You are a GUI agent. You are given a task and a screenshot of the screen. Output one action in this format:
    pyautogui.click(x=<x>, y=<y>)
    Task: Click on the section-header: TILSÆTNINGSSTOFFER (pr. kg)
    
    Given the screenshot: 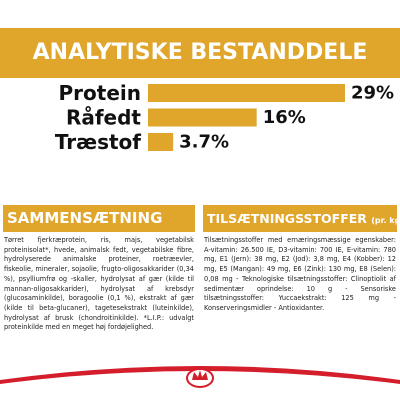 What is the action you would take?
    pyautogui.click(x=301, y=218)
    